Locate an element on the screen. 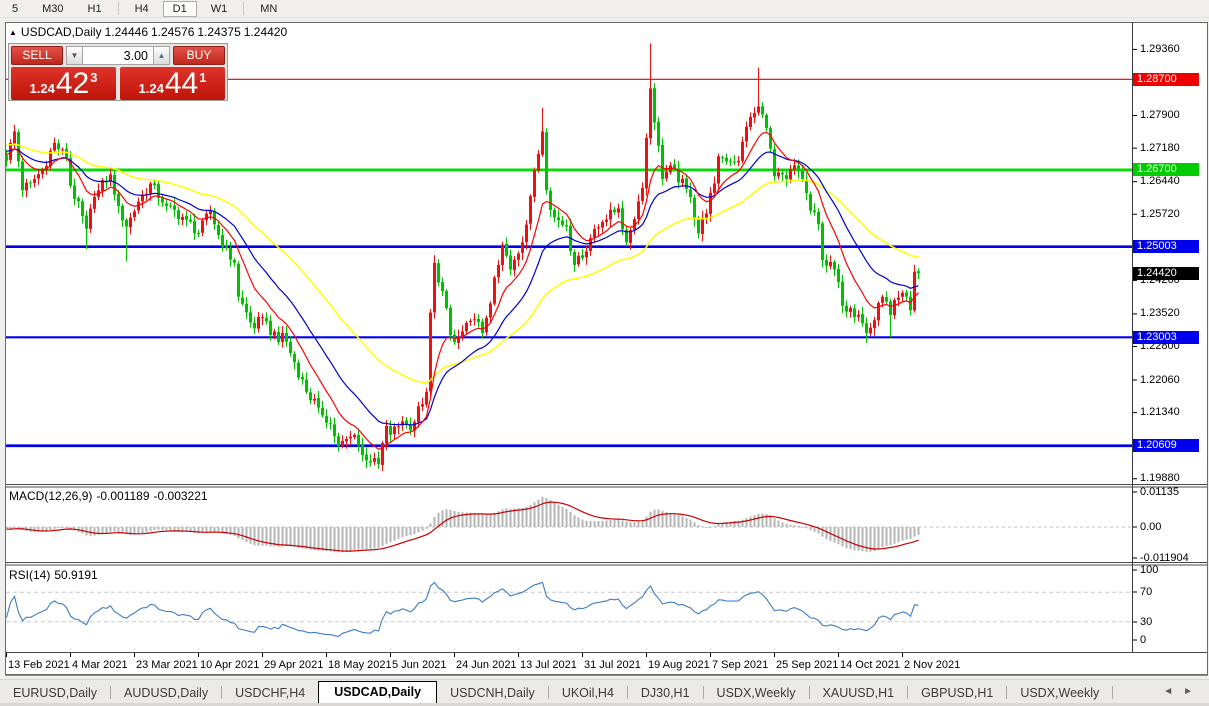 The image size is (1209, 706). timeframe-toolbar: 5 M30 H1 H4 D1 W1 MN is located at coordinates (604, 9).